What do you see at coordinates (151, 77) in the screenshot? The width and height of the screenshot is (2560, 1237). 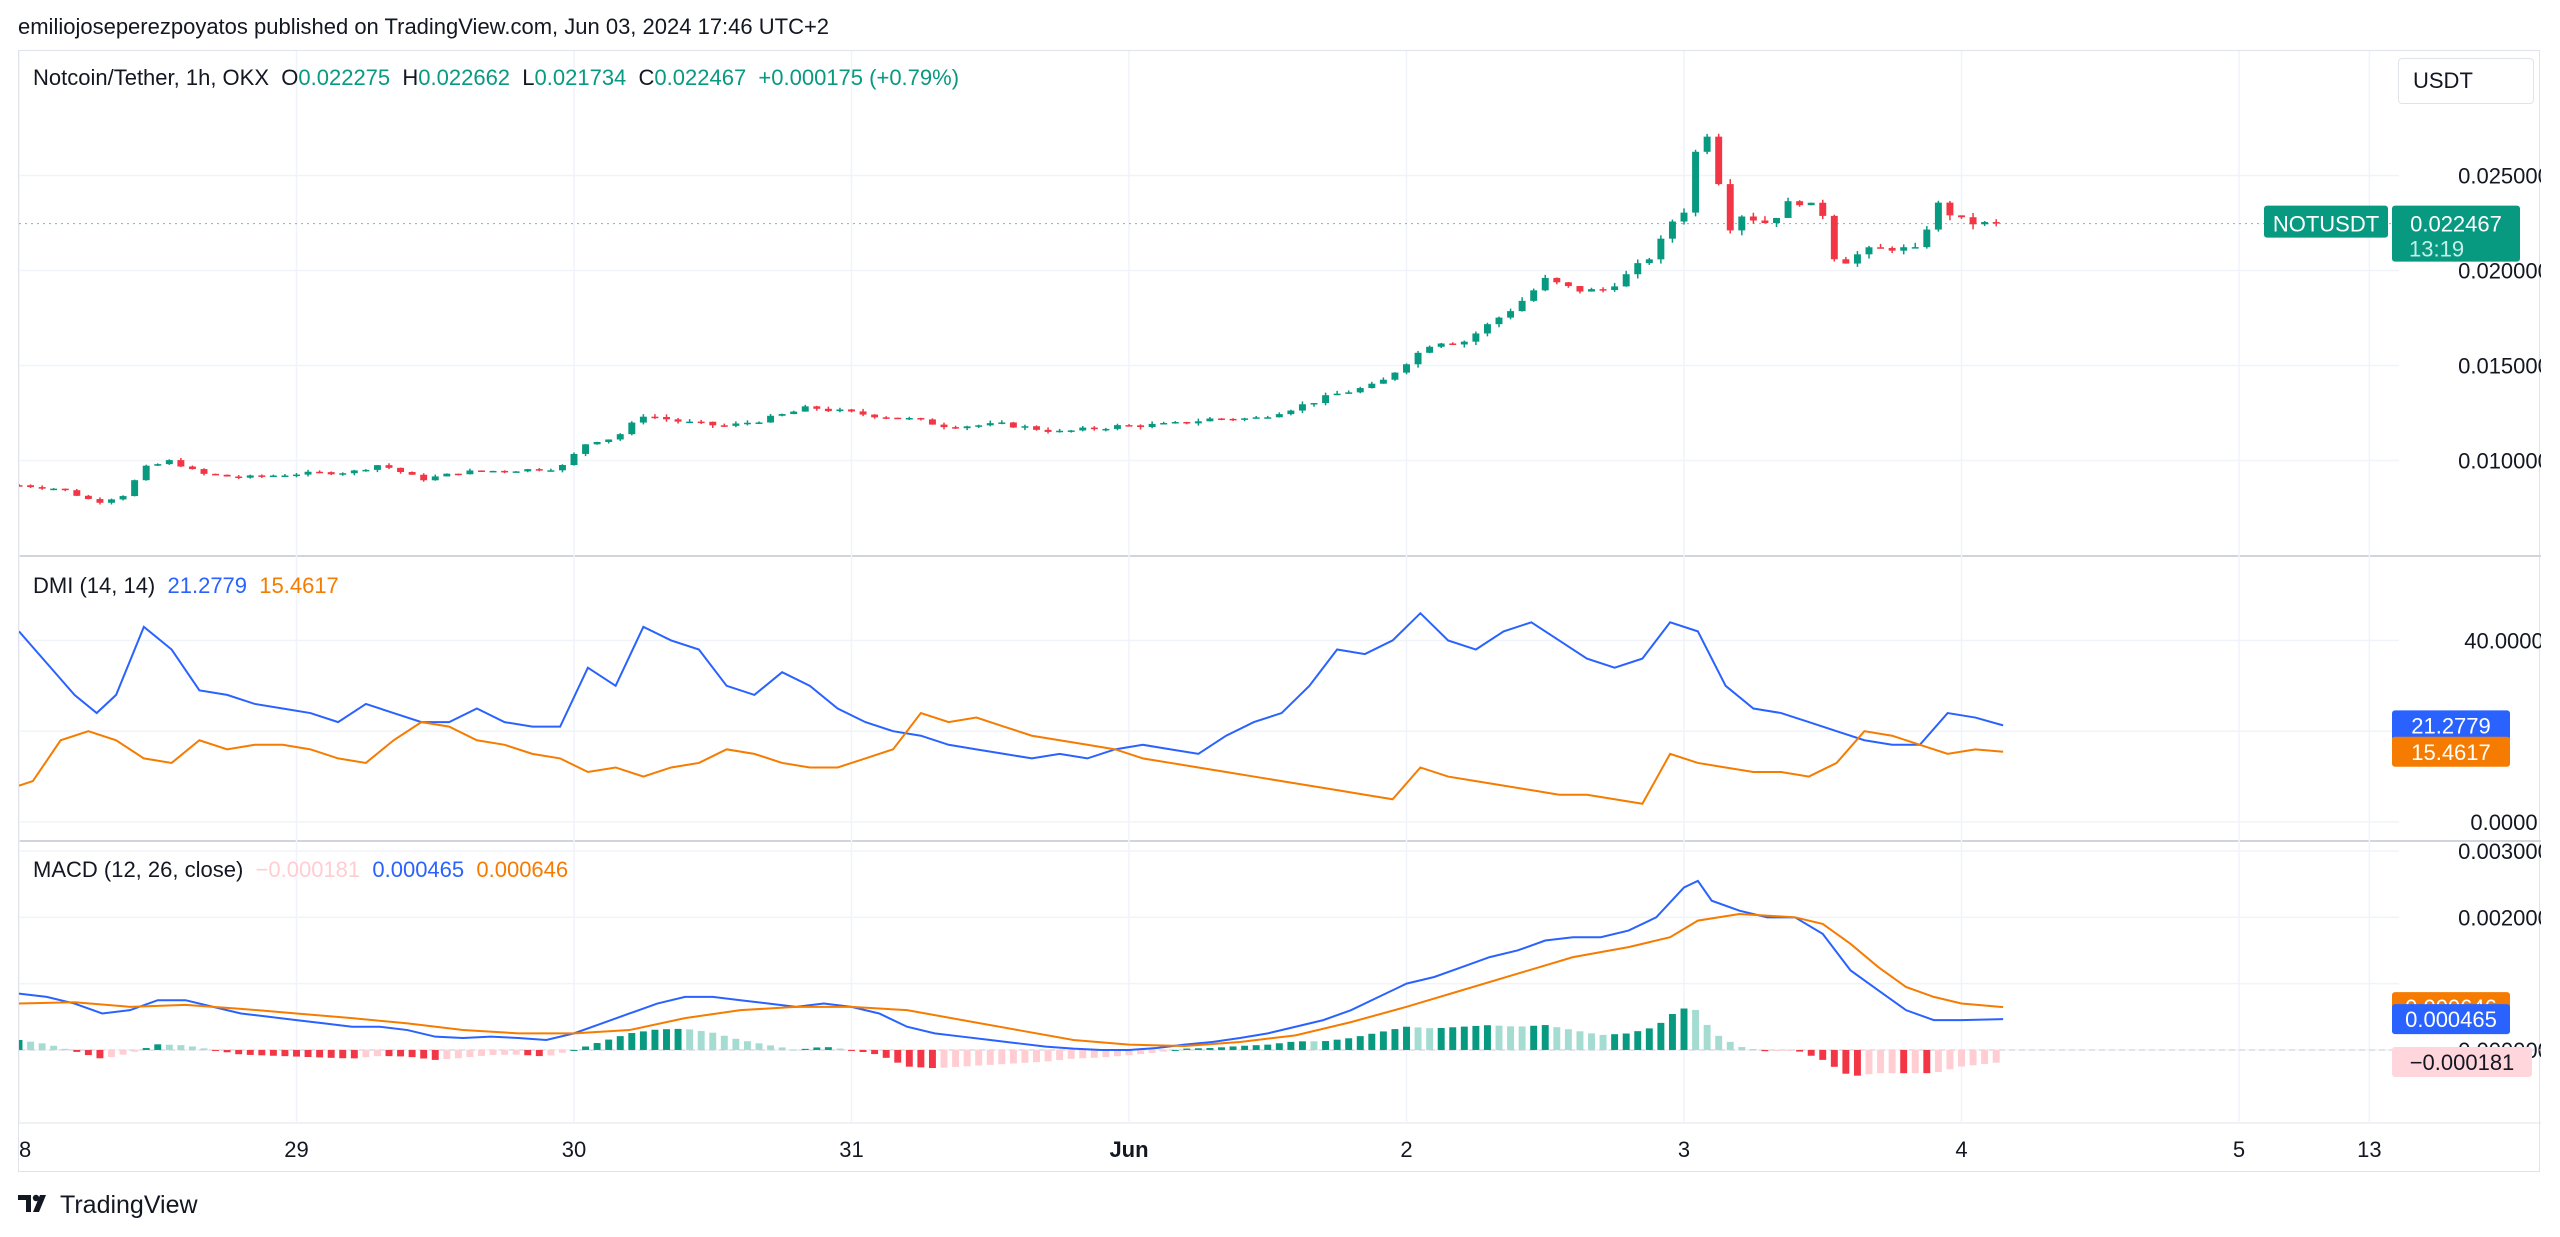 I see `symbol-label: Notcoin/Tether, 1h, OKX` at bounding box center [151, 77].